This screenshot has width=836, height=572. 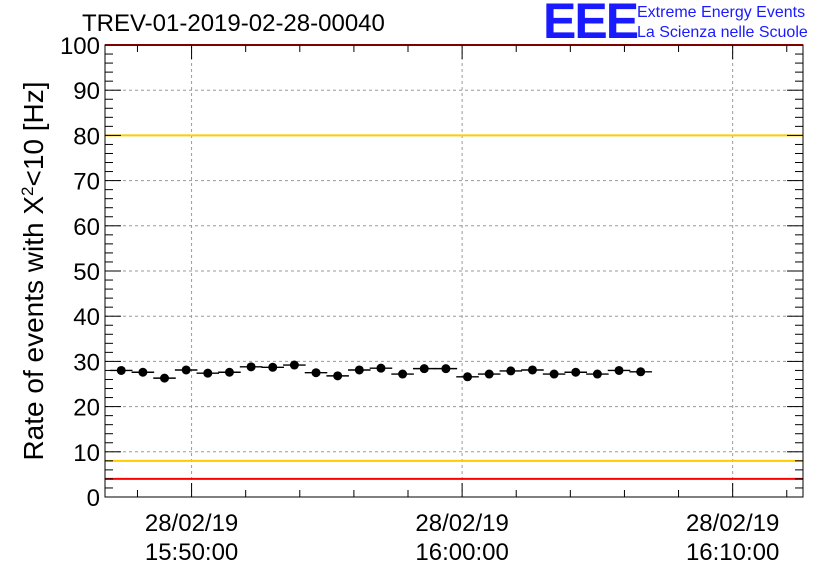 I want to click on eee-logo-line2: La Scienza nelle Scuole, so click(x=722, y=32).